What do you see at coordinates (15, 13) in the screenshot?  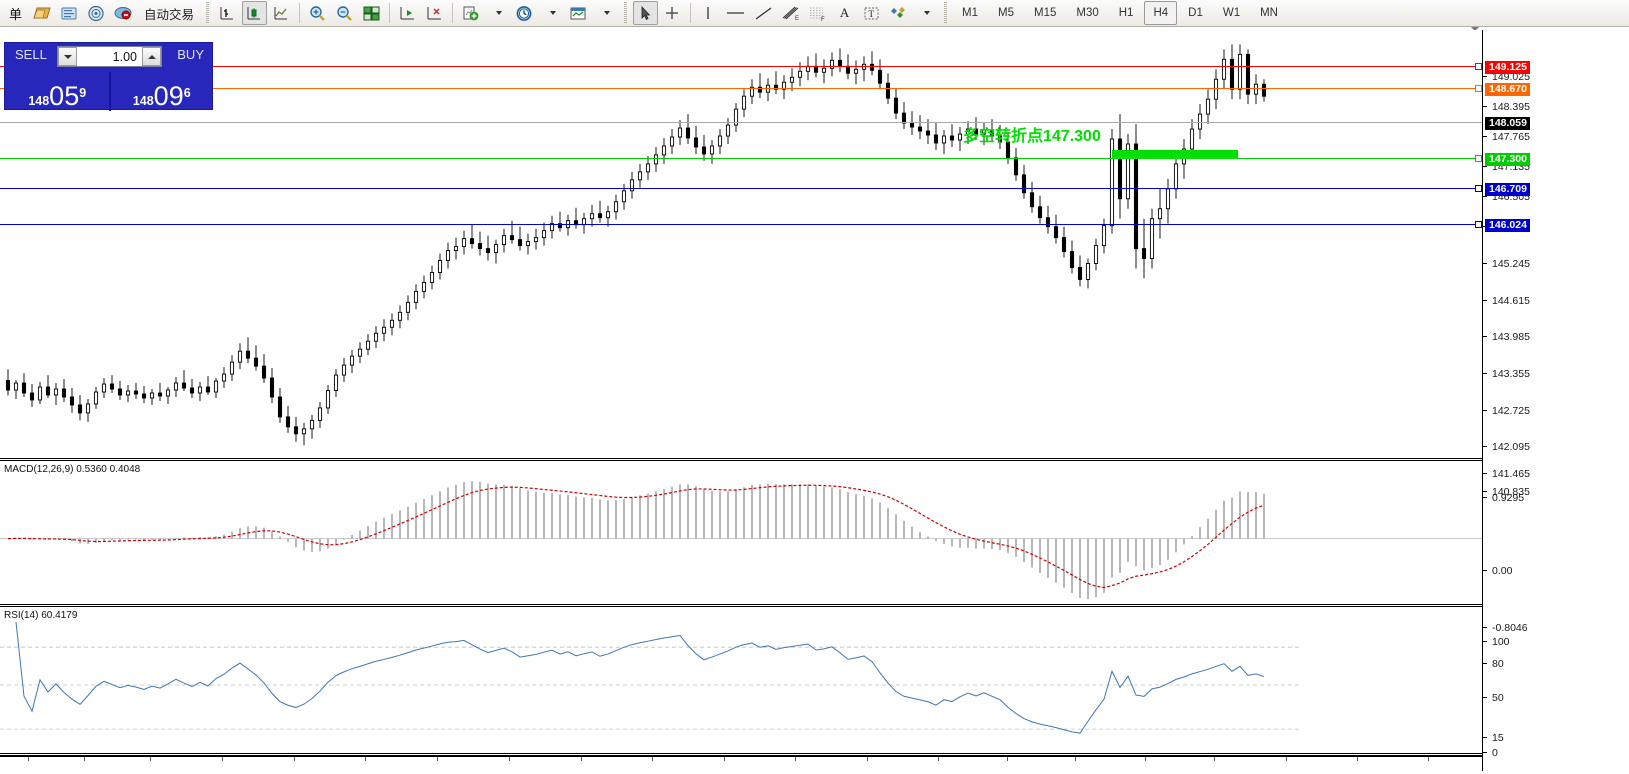 I see `new-order-icon: 单` at bounding box center [15, 13].